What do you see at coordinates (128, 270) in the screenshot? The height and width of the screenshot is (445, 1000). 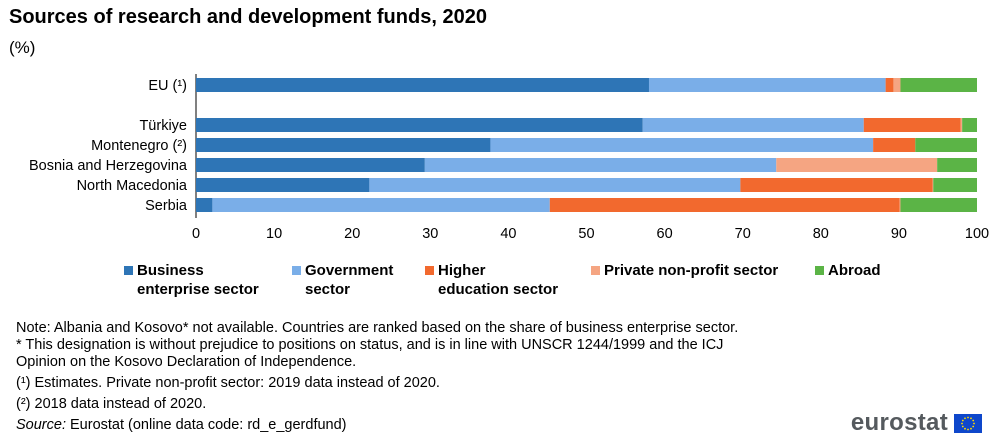 I see `legend-swatch-business` at bounding box center [128, 270].